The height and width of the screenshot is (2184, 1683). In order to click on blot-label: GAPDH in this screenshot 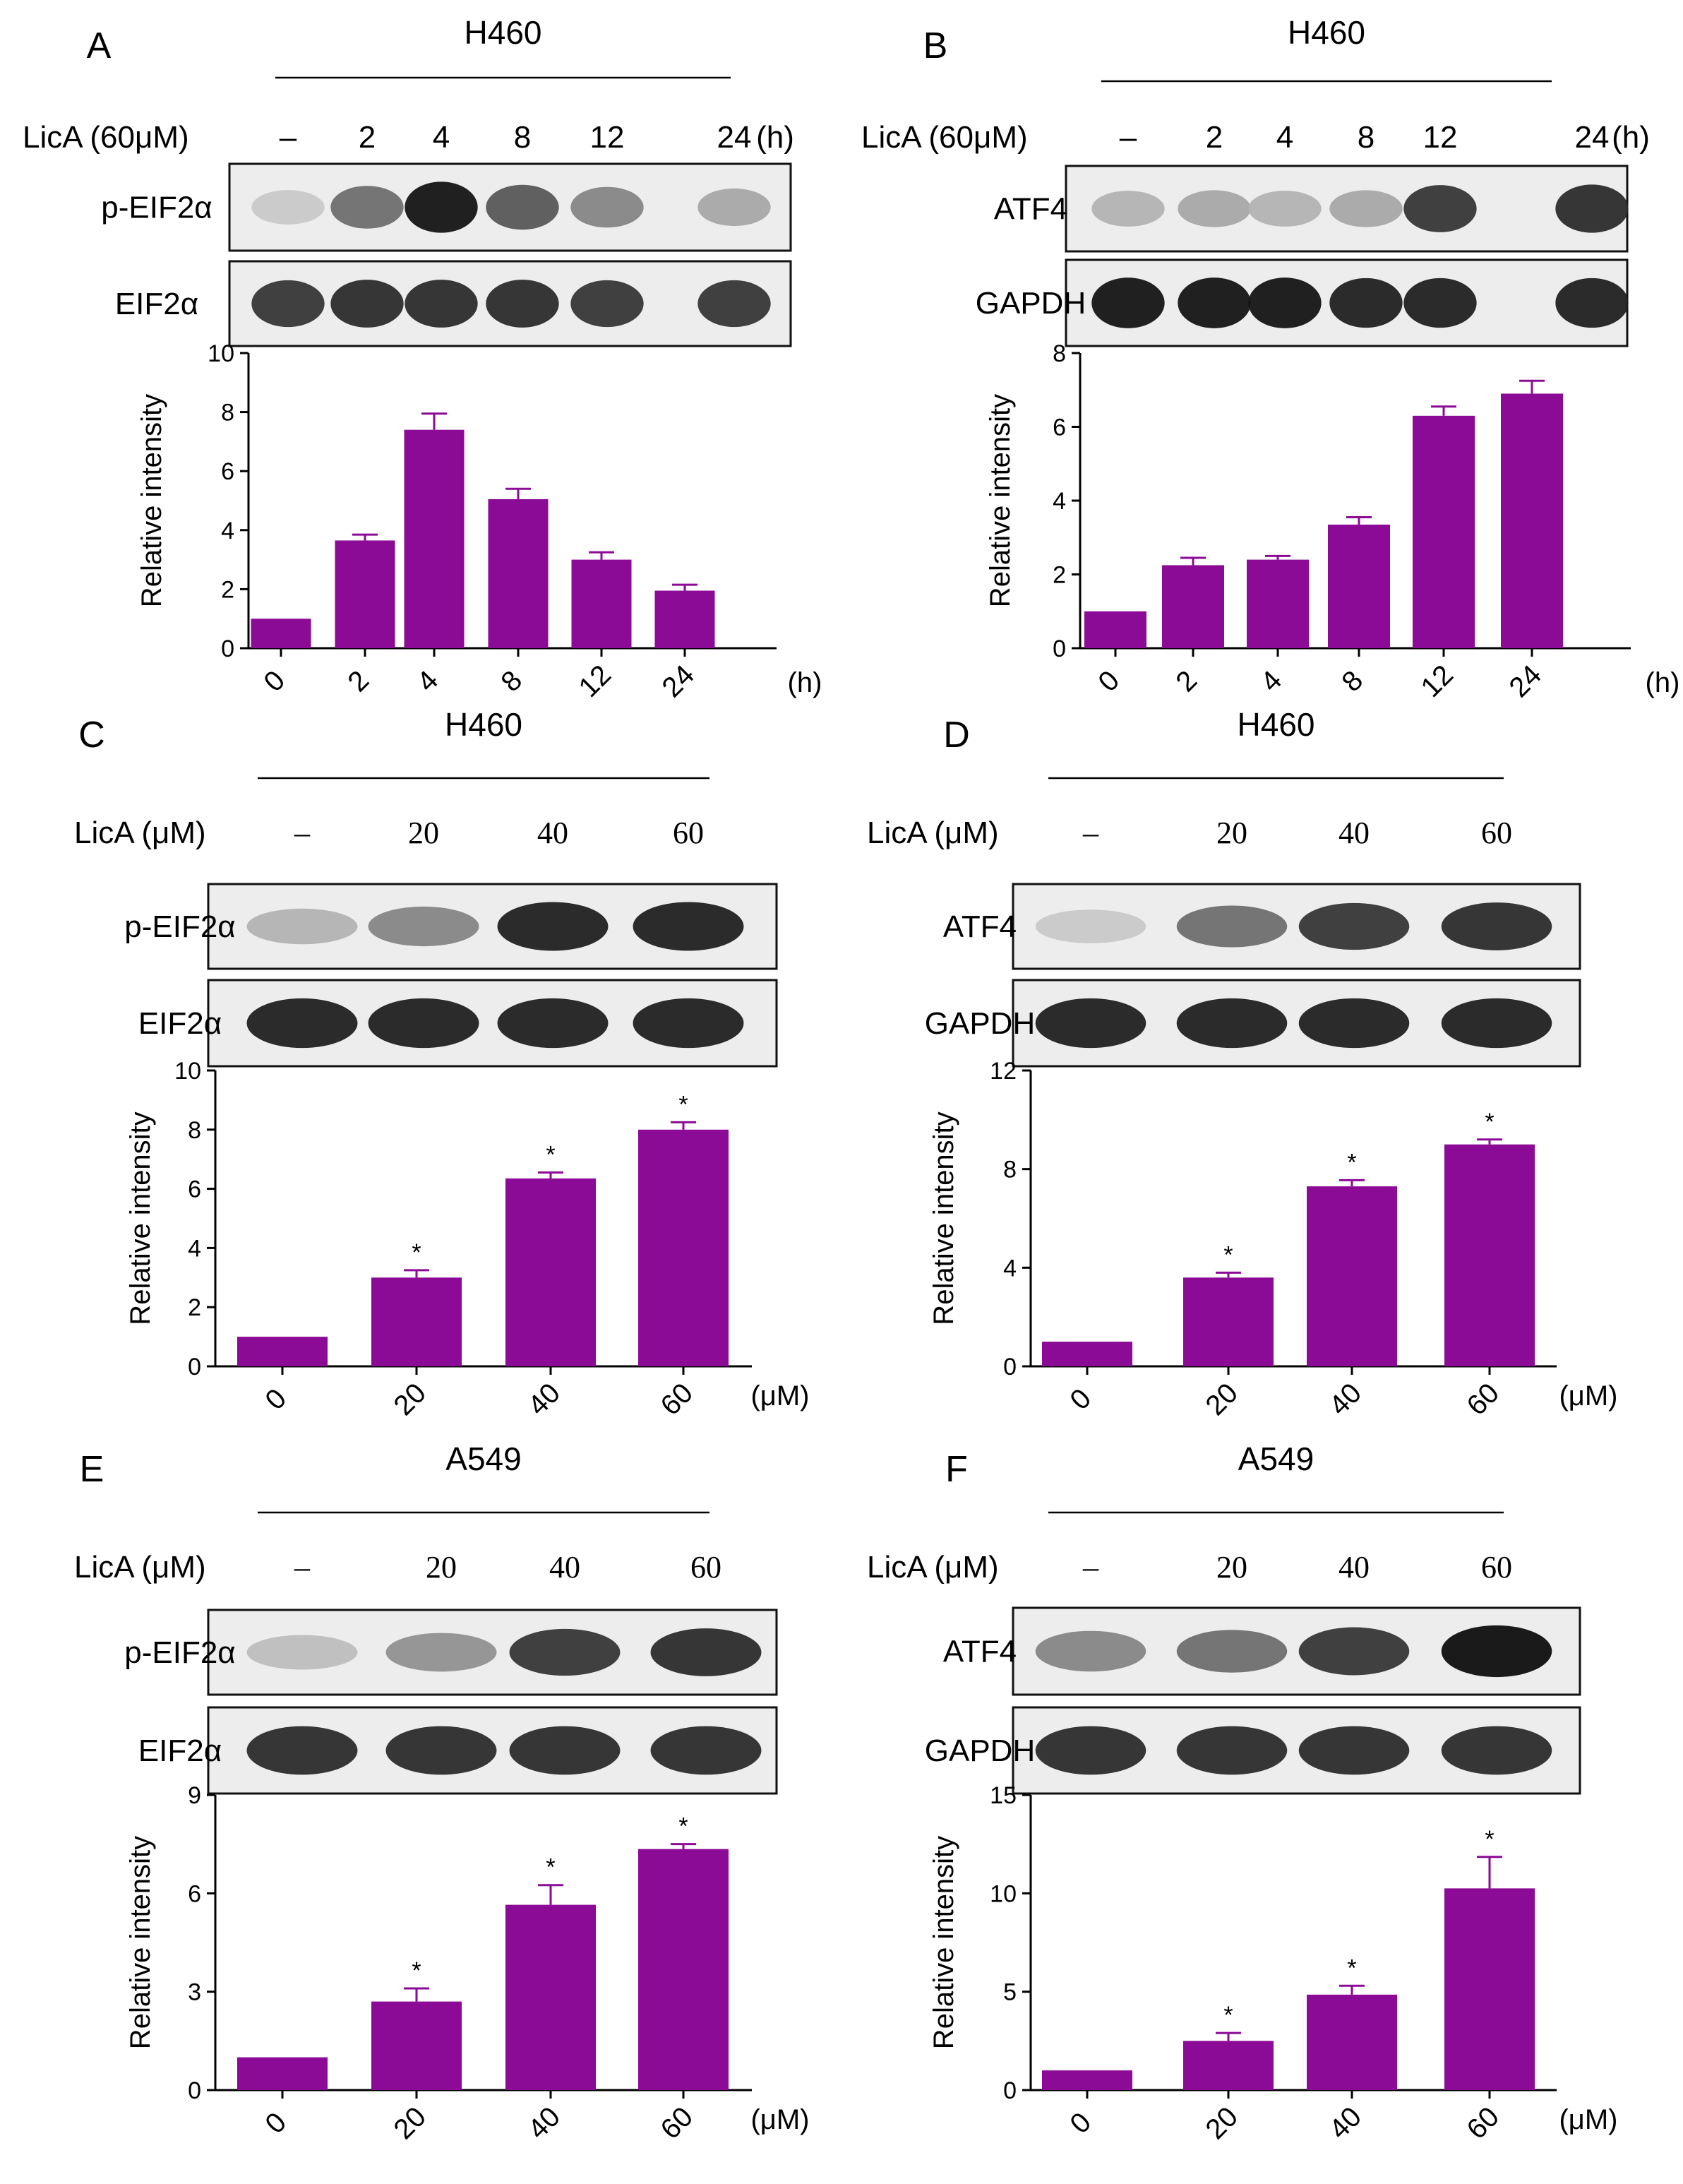, I will do `click(1031, 303)`.